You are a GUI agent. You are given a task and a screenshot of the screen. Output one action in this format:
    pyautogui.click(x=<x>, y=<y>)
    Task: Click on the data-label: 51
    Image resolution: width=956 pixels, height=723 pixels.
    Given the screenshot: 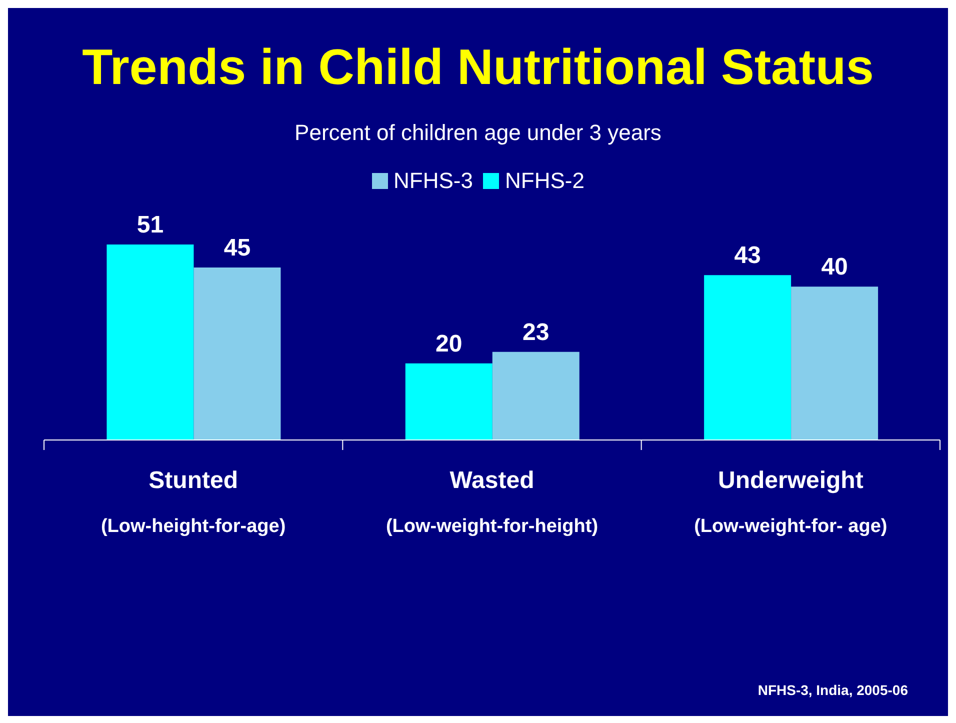 What is the action you would take?
    pyautogui.click(x=150, y=225)
    